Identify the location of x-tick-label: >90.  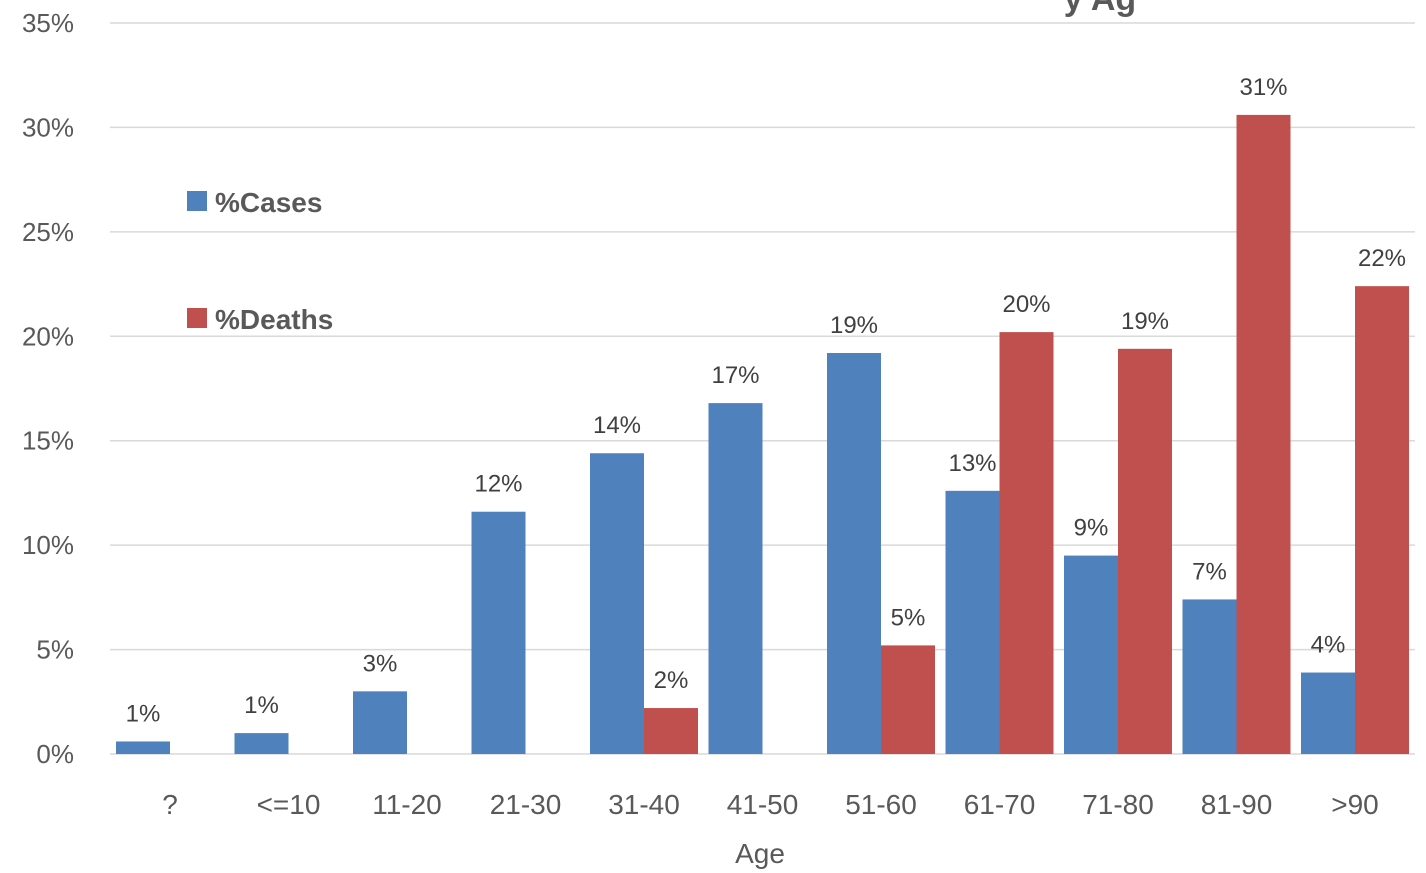
(1355, 804).